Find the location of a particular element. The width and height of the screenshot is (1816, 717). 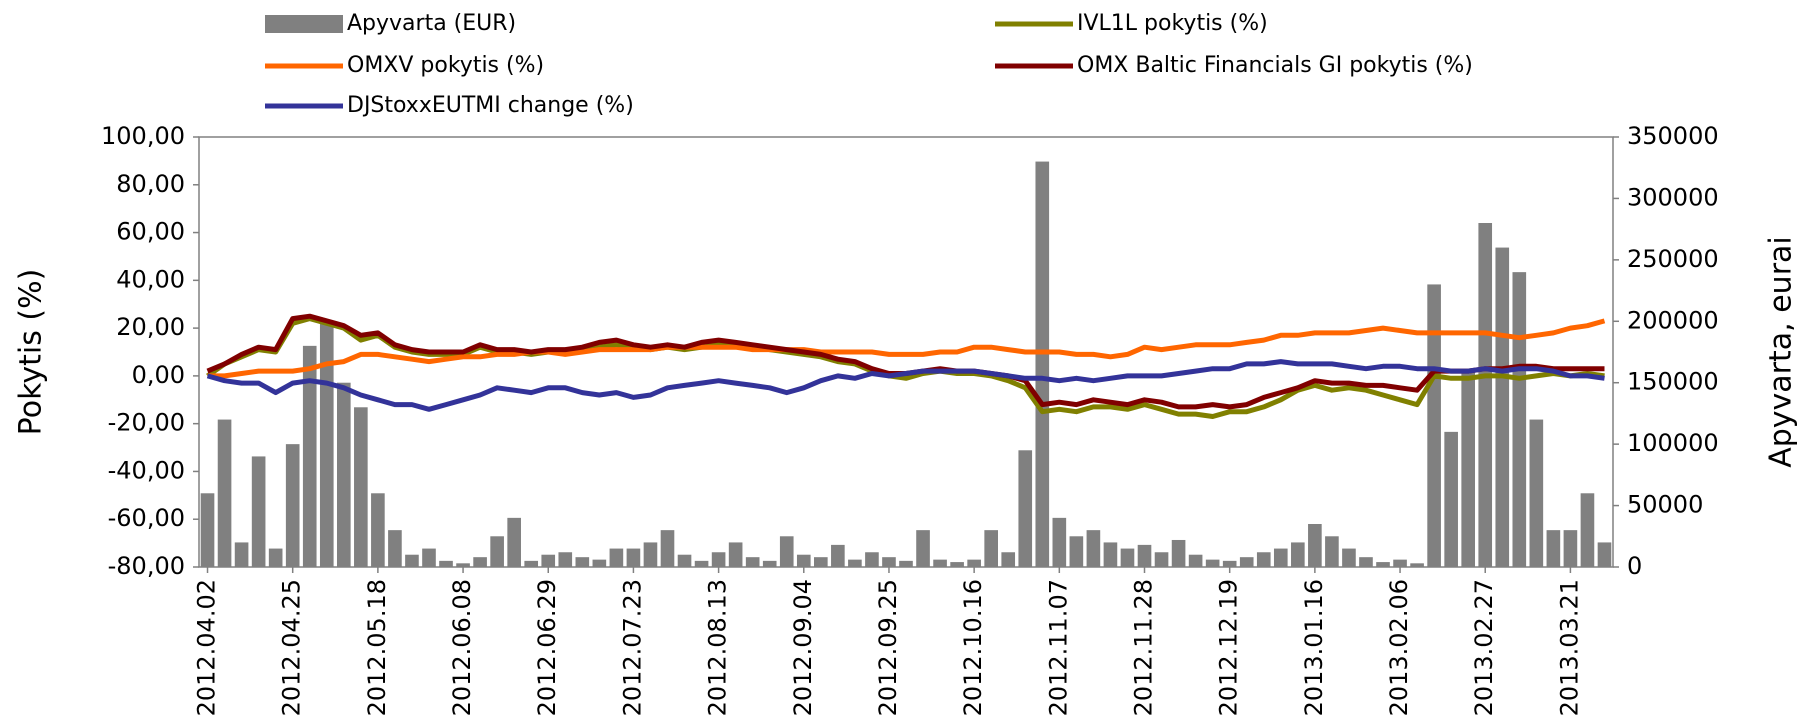

y2-tick-label: 100000 is located at coordinates (1673, 443).